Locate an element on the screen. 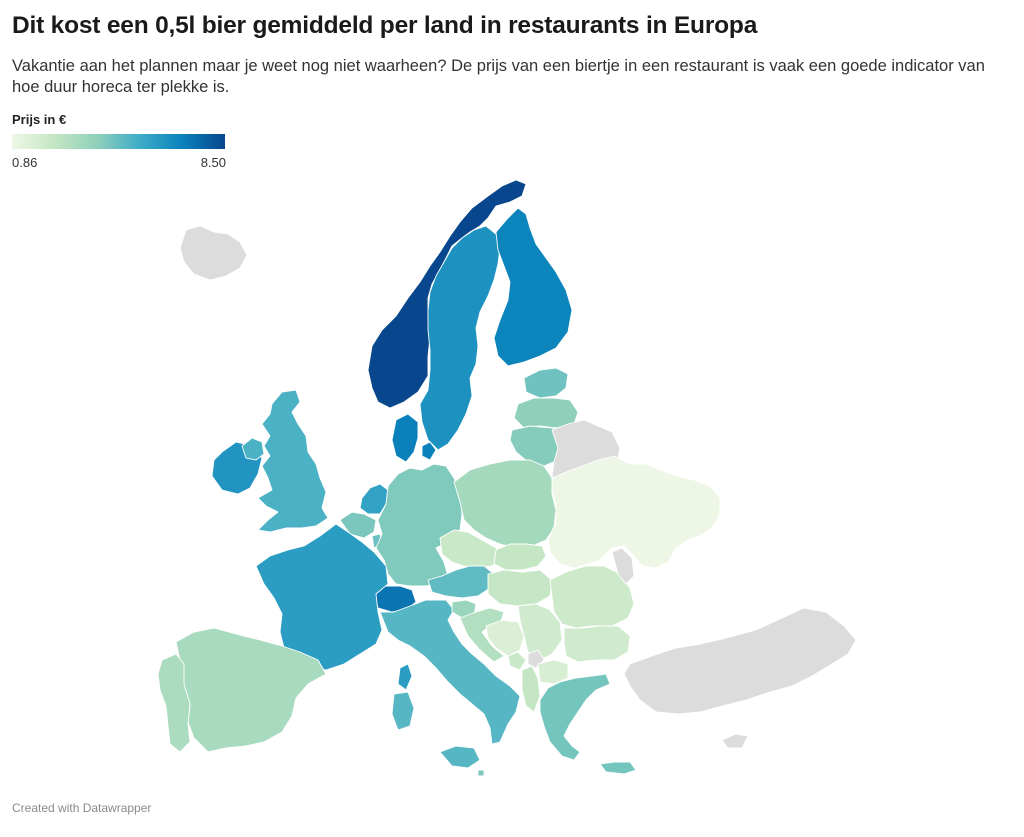 The height and width of the screenshot is (837, 1024). country-serbia is located at coordinates (540, 632).